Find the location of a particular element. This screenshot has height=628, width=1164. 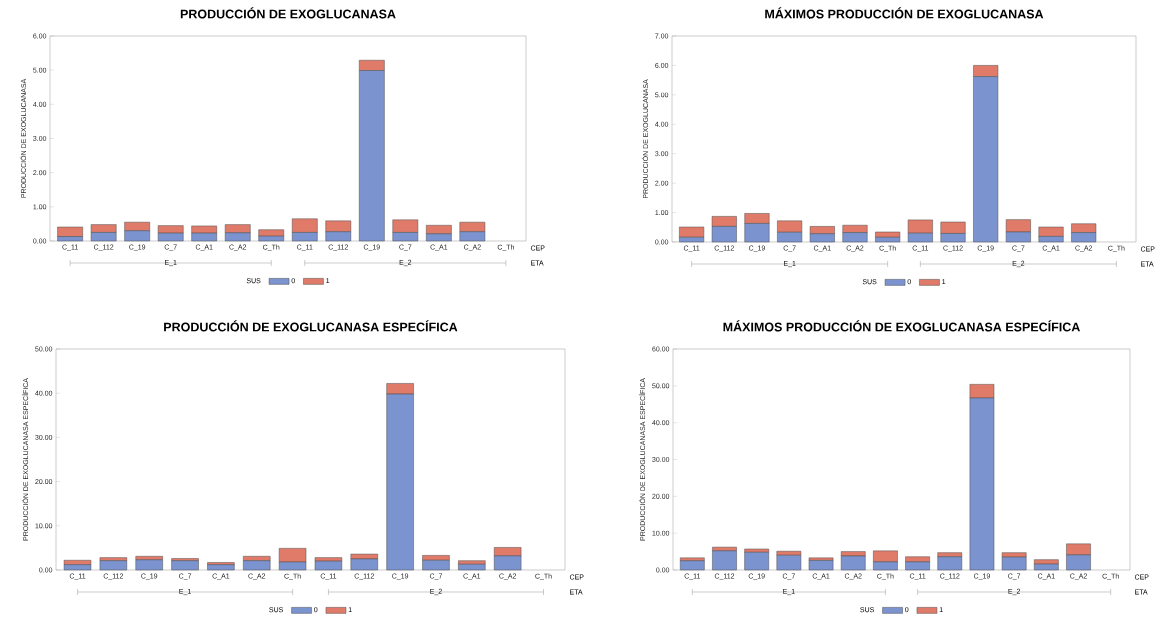

chart-title: PRODUCCIÓN DE EXOGLUCANASA is located at coordinates (288, 13).